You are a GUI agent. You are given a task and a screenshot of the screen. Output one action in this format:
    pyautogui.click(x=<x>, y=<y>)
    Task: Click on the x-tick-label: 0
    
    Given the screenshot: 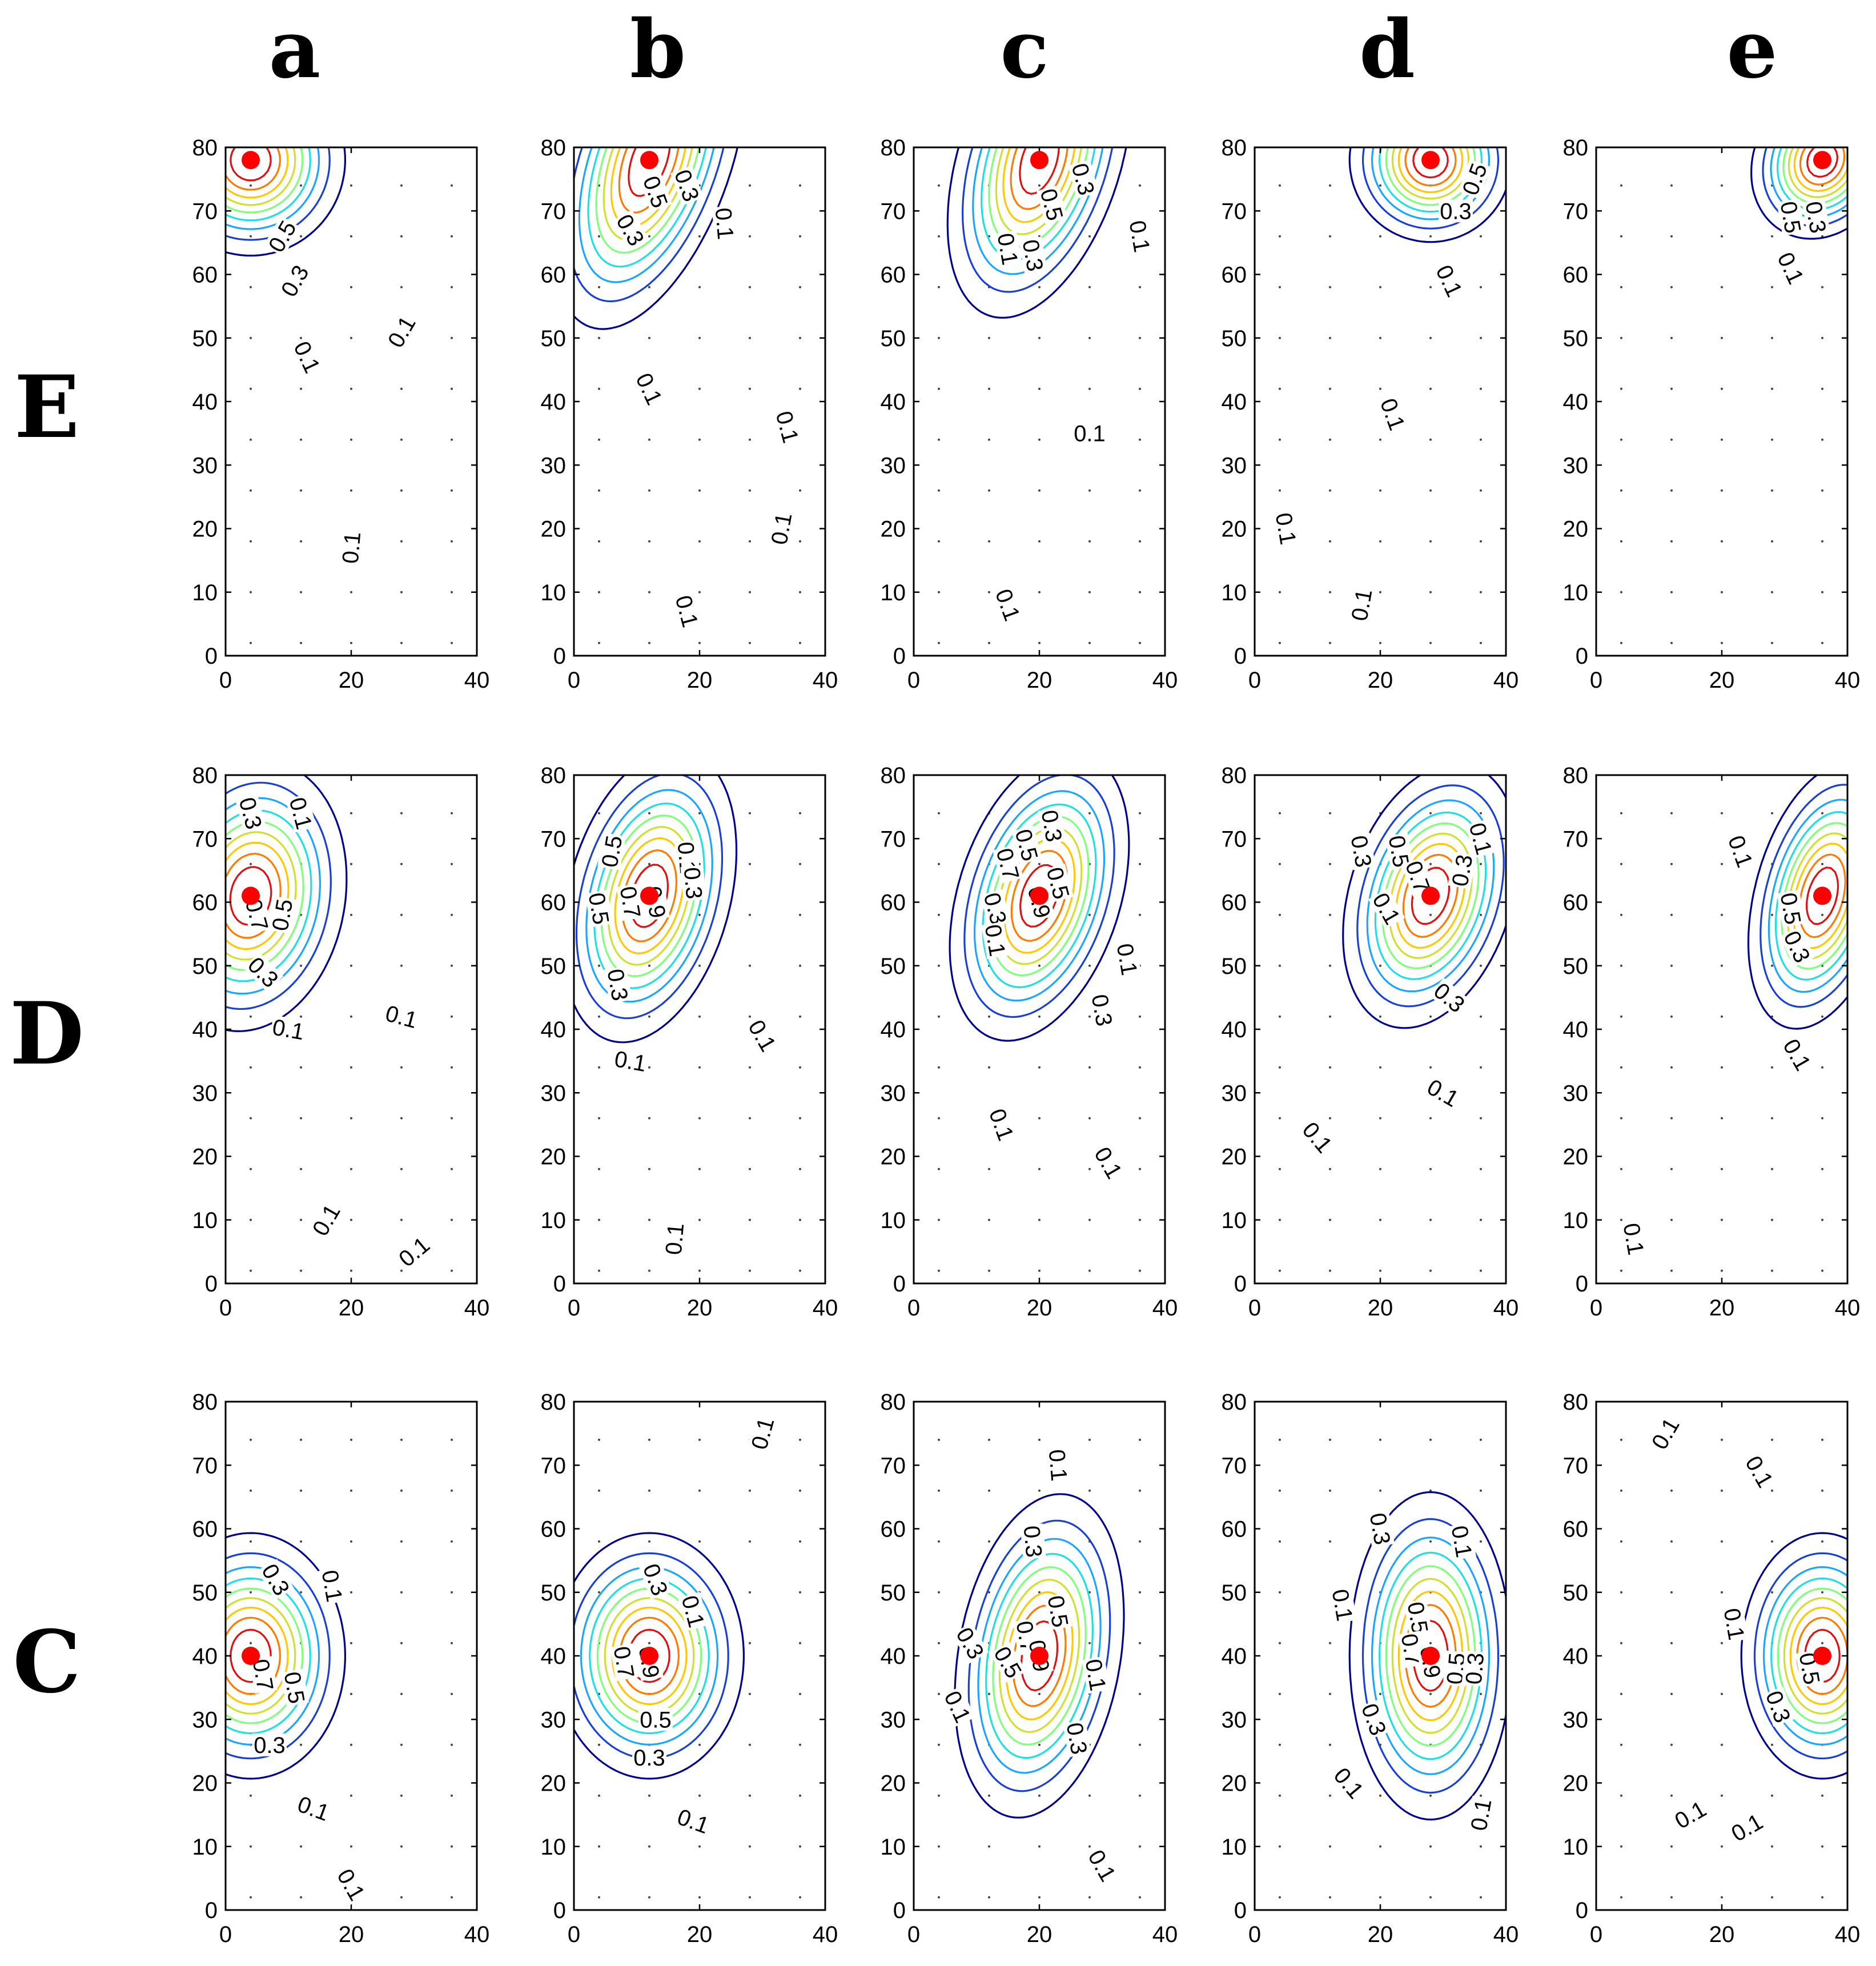 What is the action you would take?
    pyautogui.click(x=914, y=1934)
    